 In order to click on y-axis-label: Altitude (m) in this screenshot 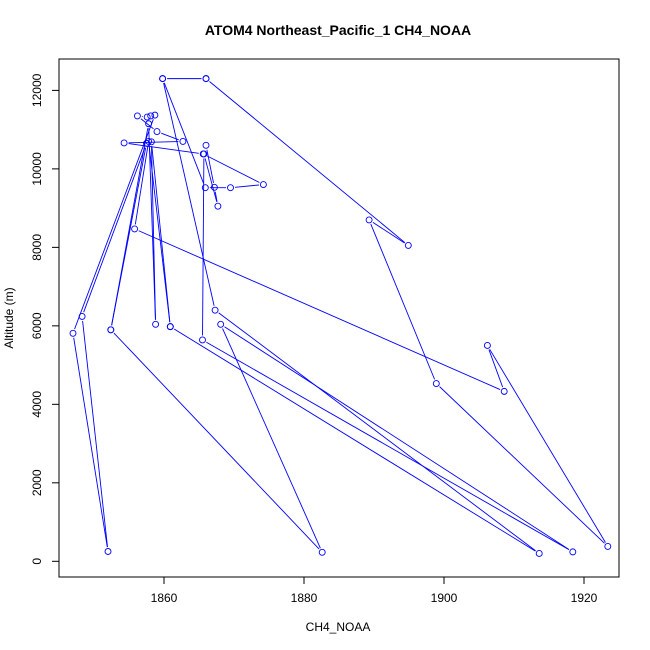, I will do `click(9, 317)`.